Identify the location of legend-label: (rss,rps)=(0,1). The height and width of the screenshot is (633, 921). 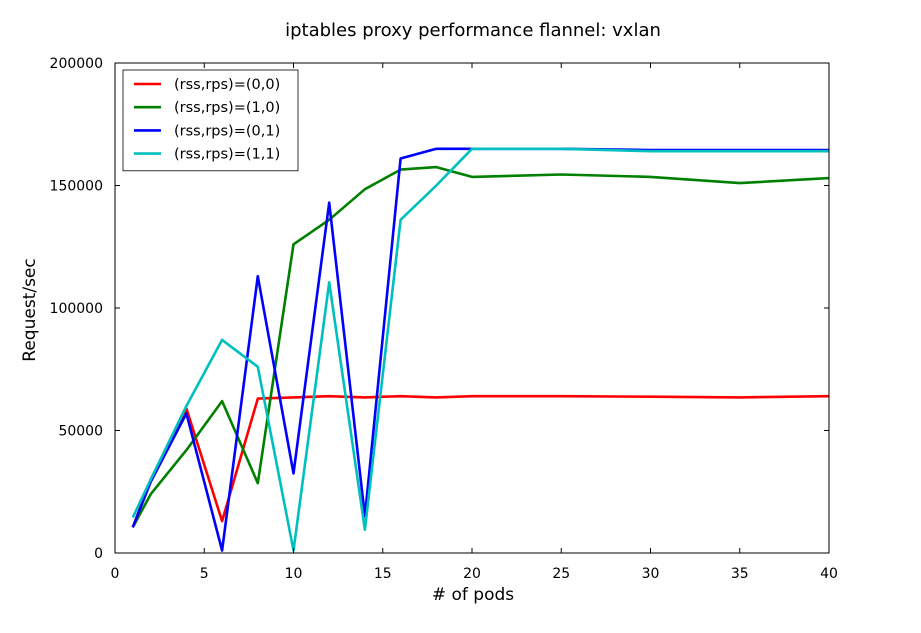
(227, 131).